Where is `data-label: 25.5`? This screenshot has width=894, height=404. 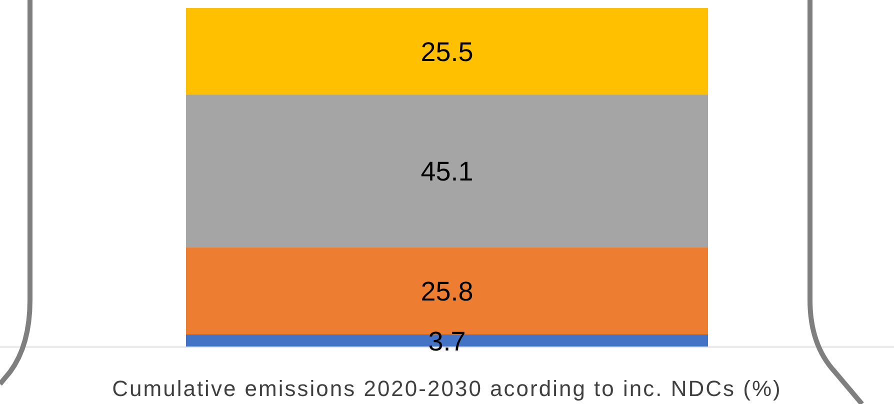 data-label: 25.5 is located at coordinates (447, 51).